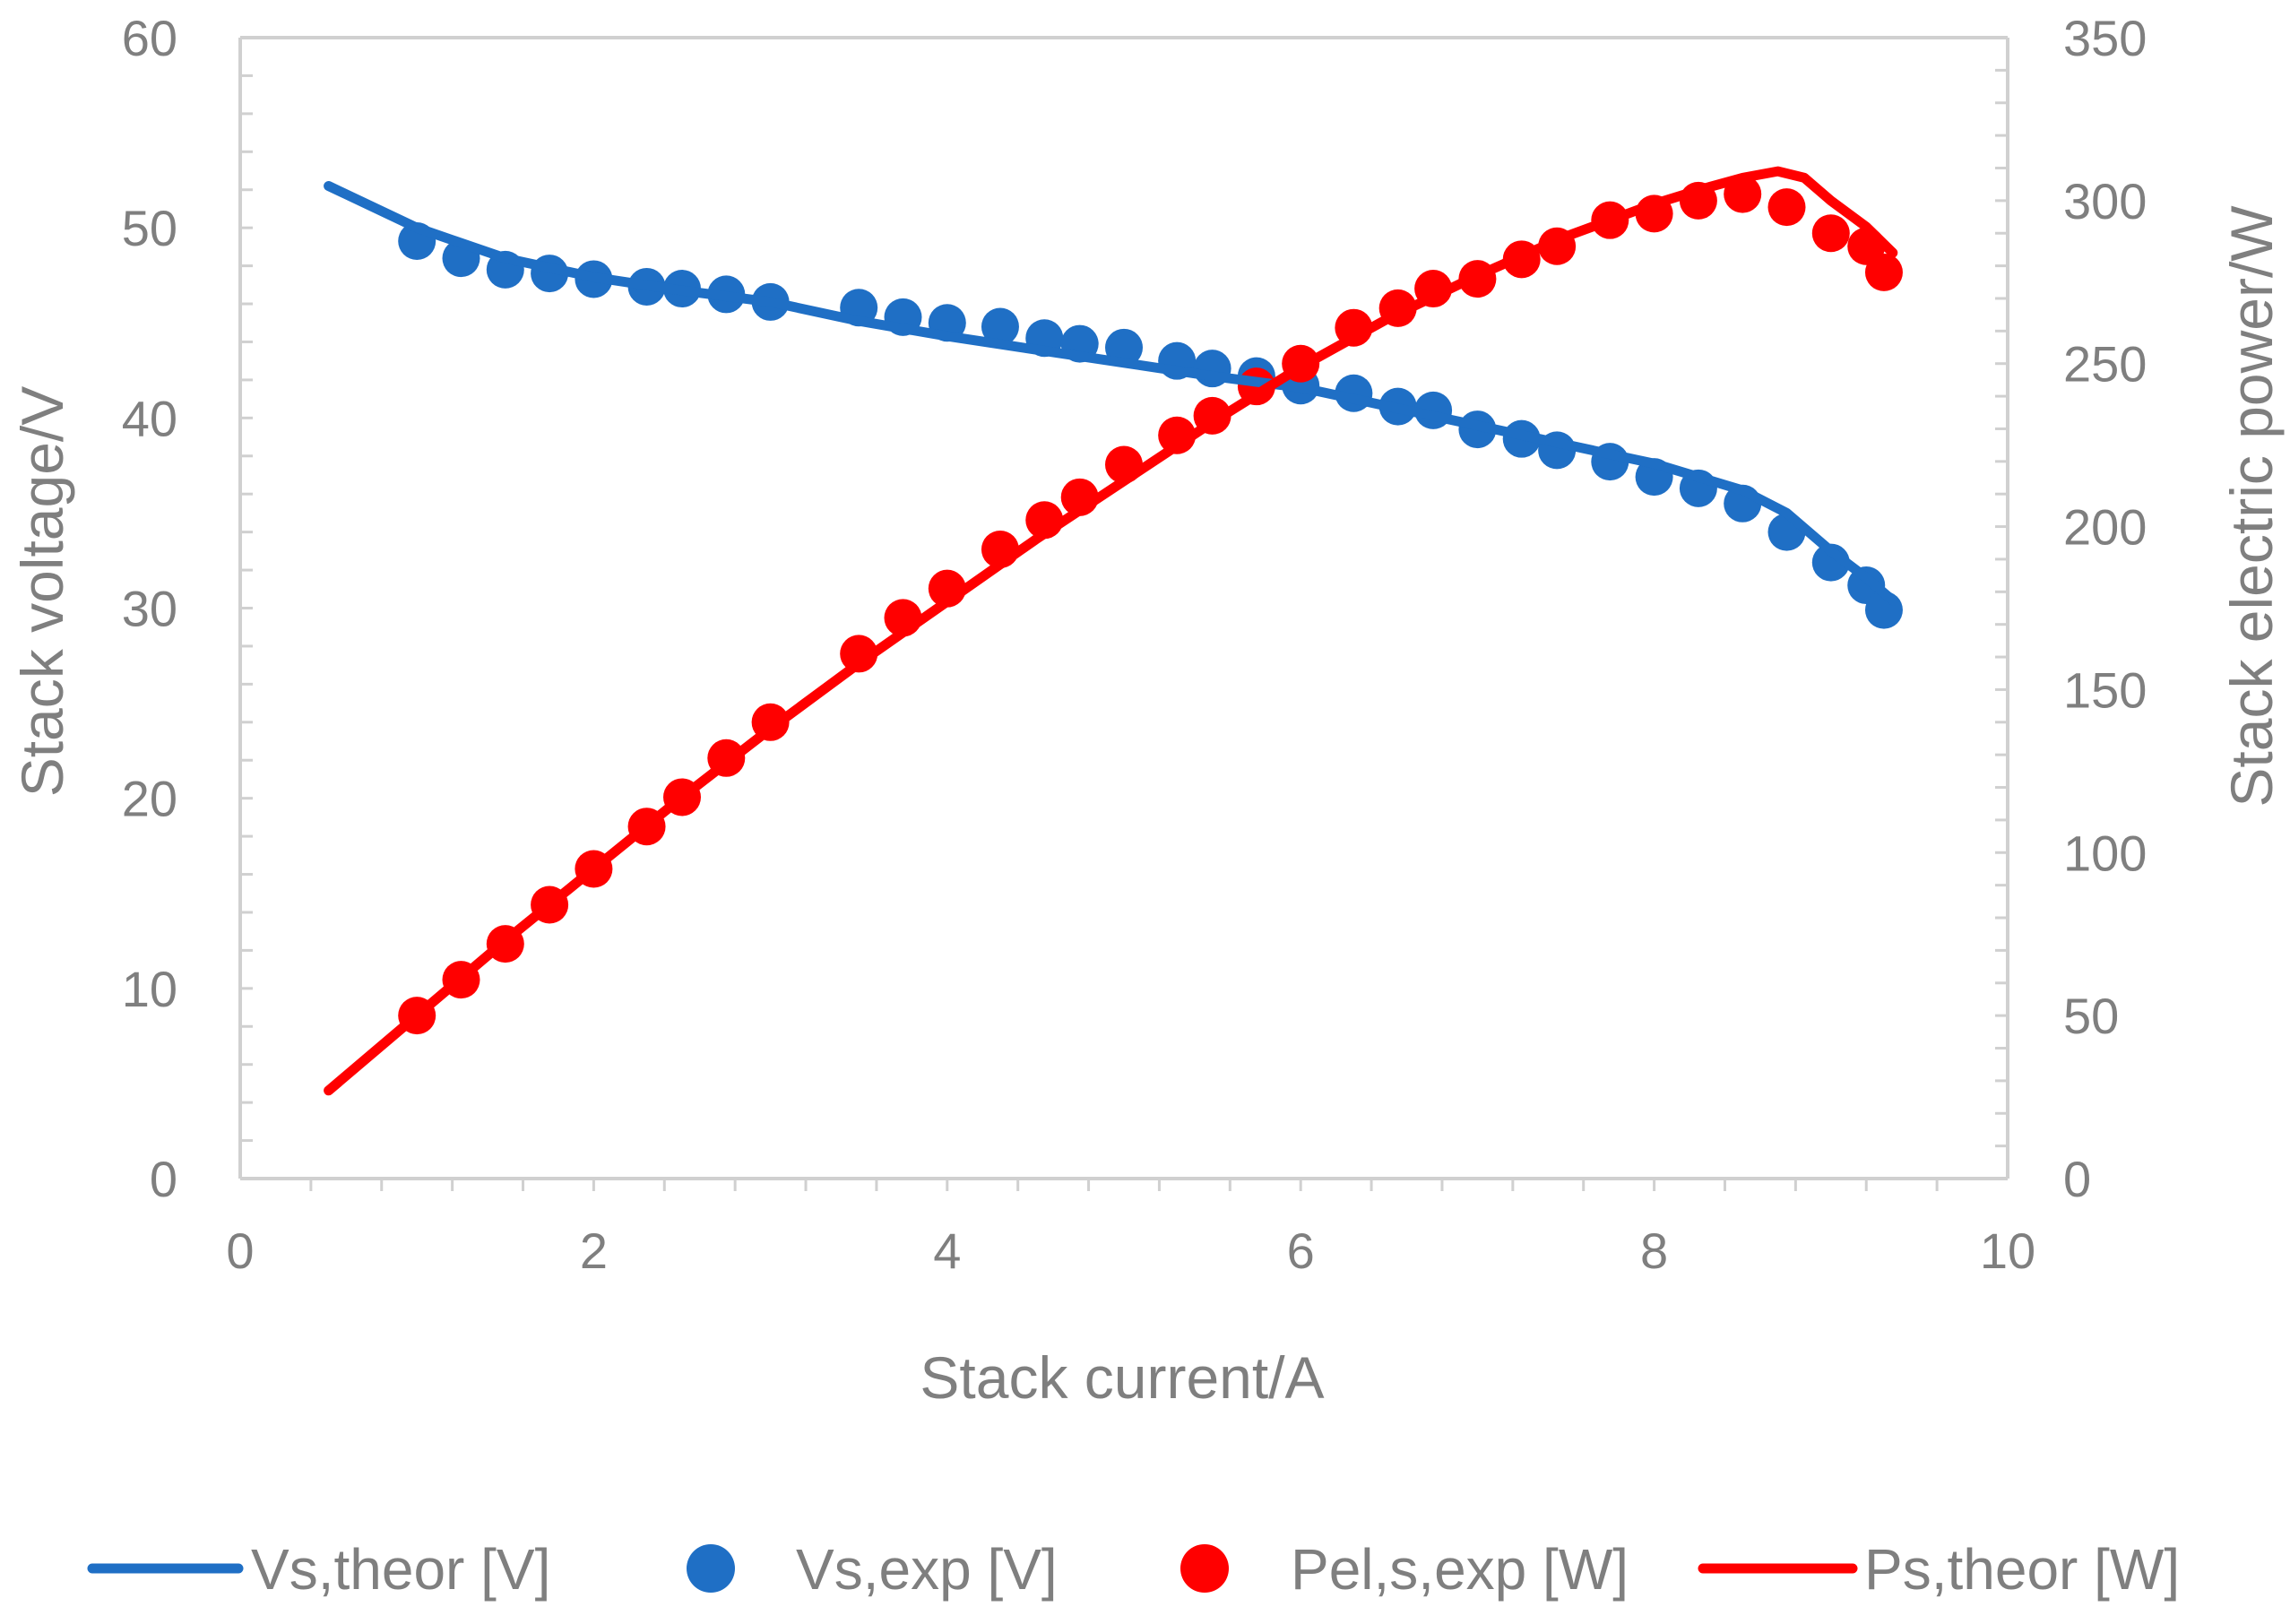 The image size is (2290, 1624). What do you see at coordinates (2007, 1250) in the screenshot?
I see `x-tick-label: 10` at bounding box center [2007, 1250].